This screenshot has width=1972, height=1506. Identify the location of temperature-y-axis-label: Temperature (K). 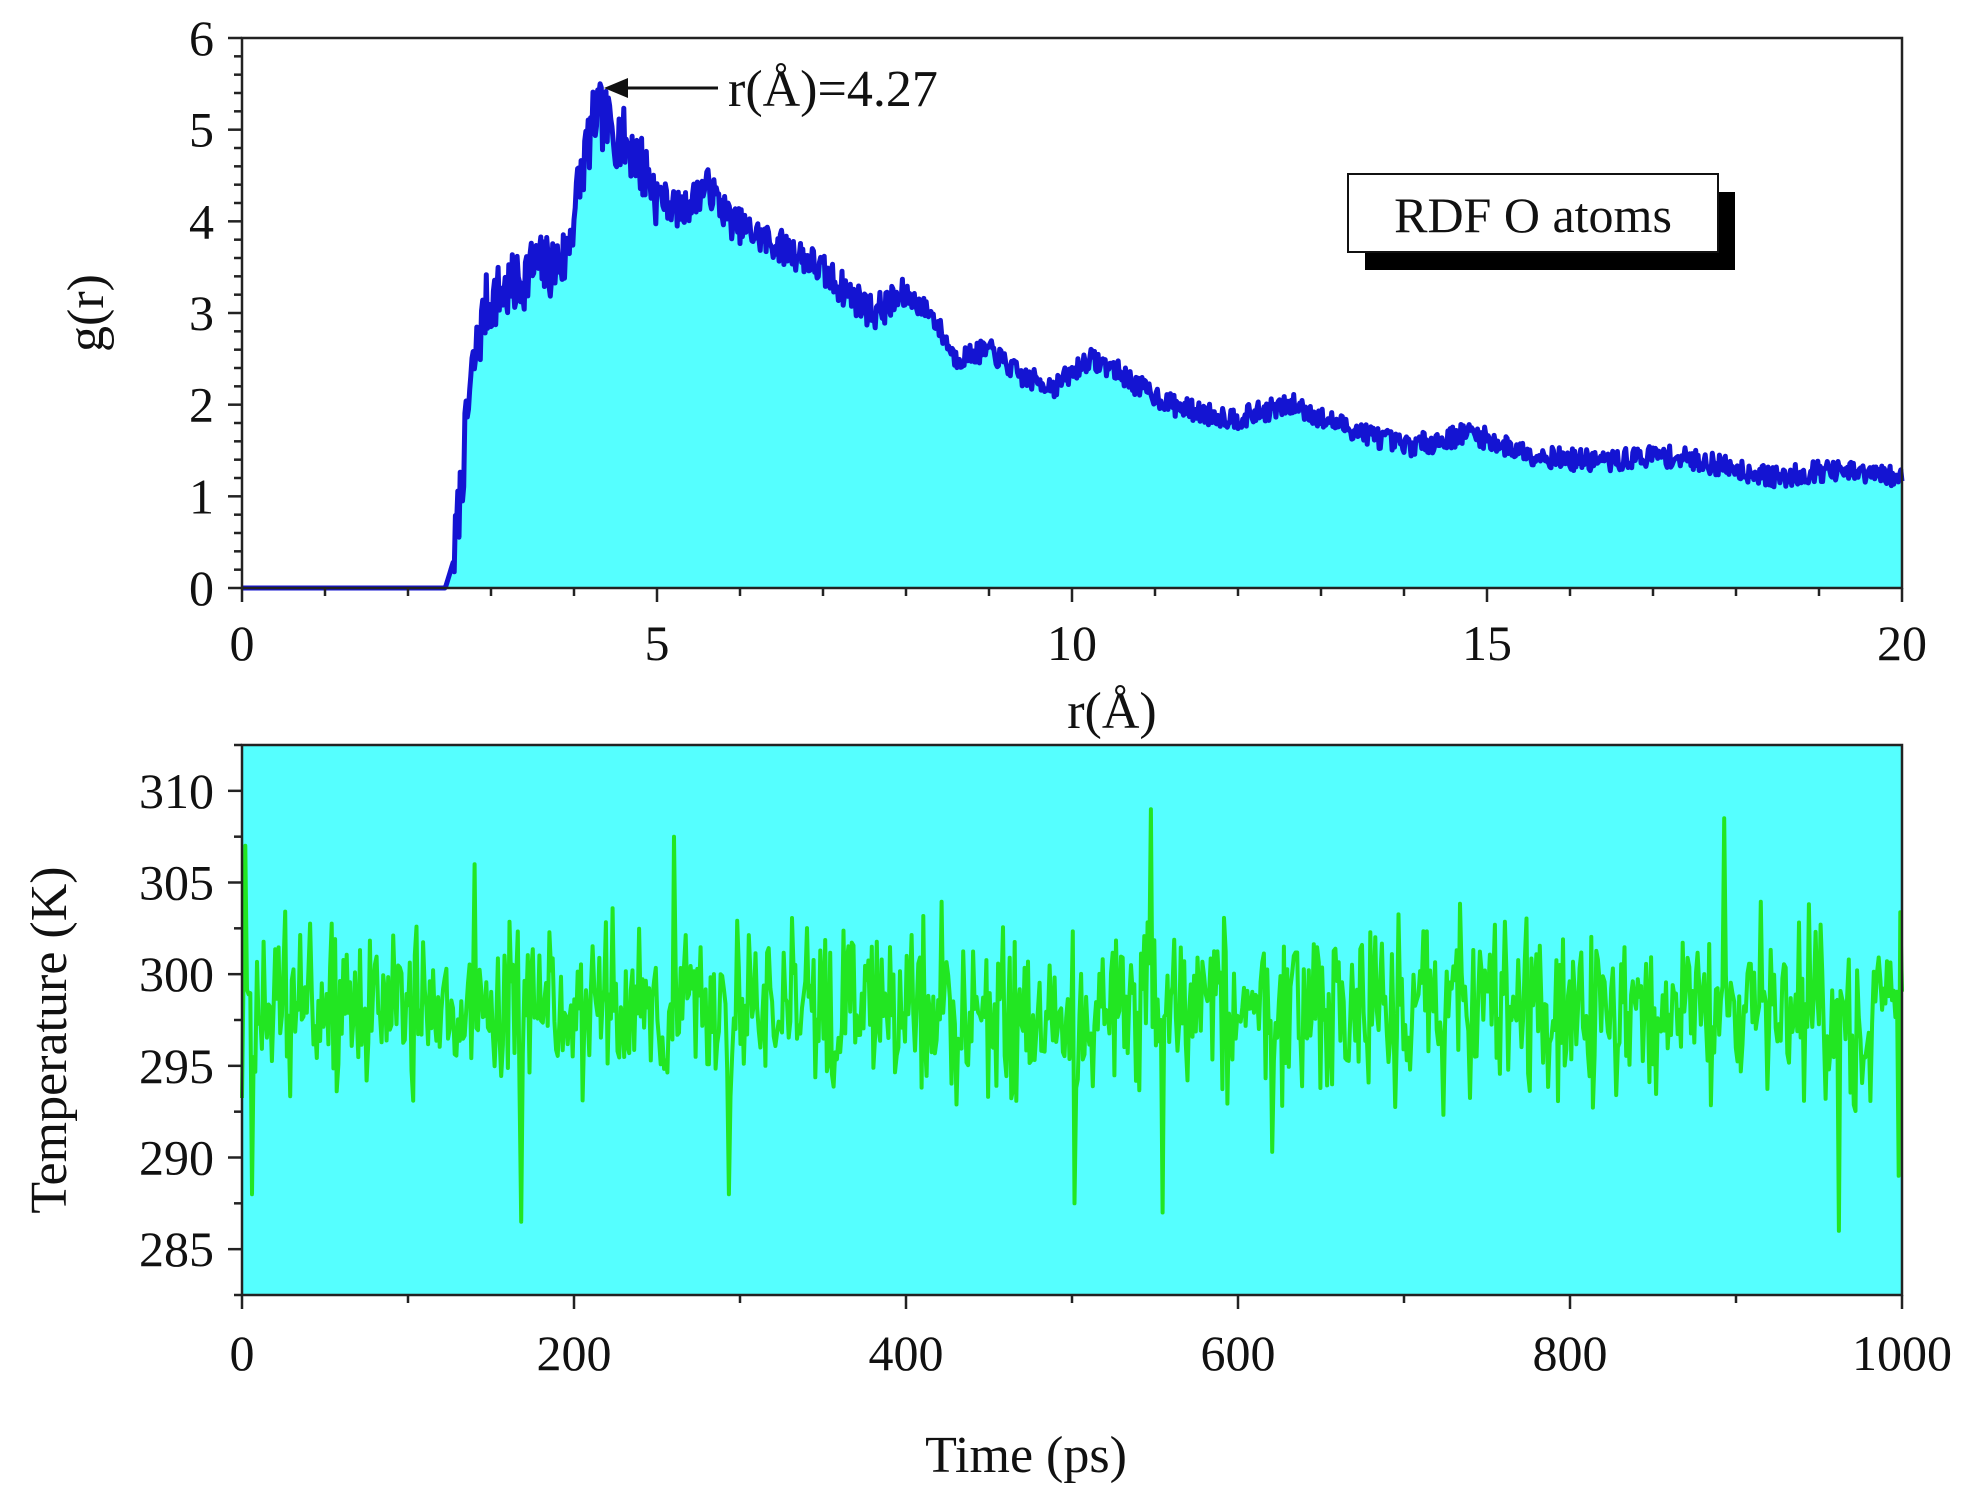
(49, 1039).